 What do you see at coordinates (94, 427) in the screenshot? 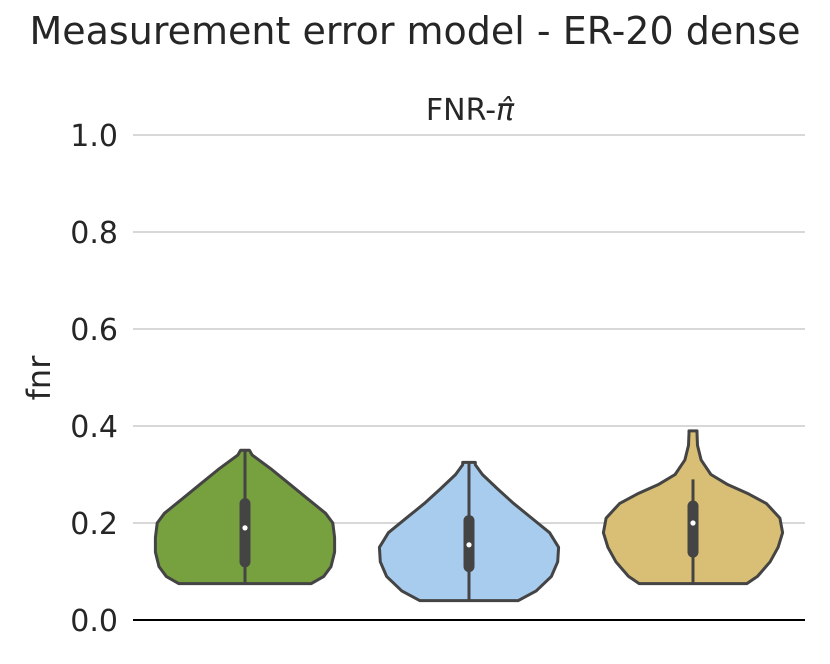
I see `y-tick-label: 0.4` at bounding box center [94, 427].